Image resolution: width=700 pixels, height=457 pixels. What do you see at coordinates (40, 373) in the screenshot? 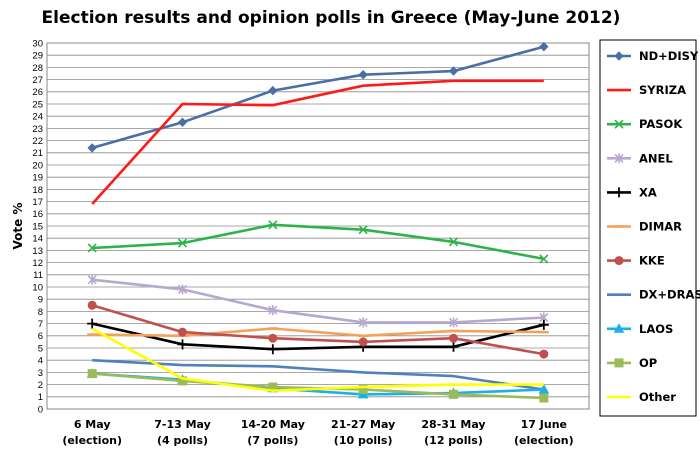
I see `y-tick-label: 3` at bounding box center [40, 373].